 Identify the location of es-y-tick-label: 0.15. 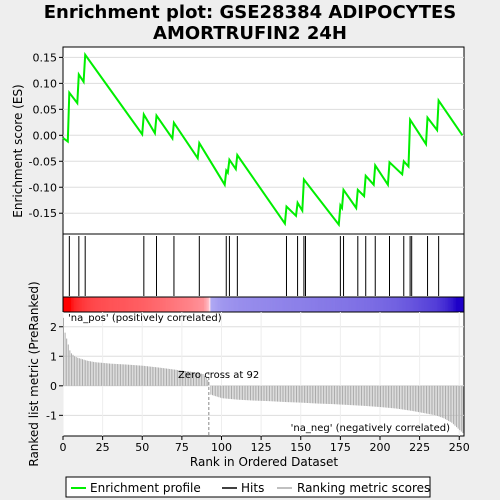
(45, 57).